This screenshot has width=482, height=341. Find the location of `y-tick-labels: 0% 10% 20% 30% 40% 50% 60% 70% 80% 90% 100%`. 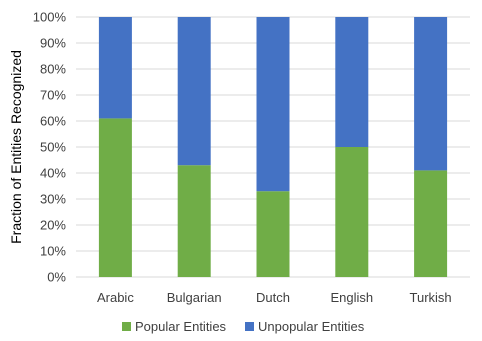

y-tick-labels: 0% 10% 20% 30% 40% 50% 60% 70% 80% 90% 100% is located at coordinates (50, 147).